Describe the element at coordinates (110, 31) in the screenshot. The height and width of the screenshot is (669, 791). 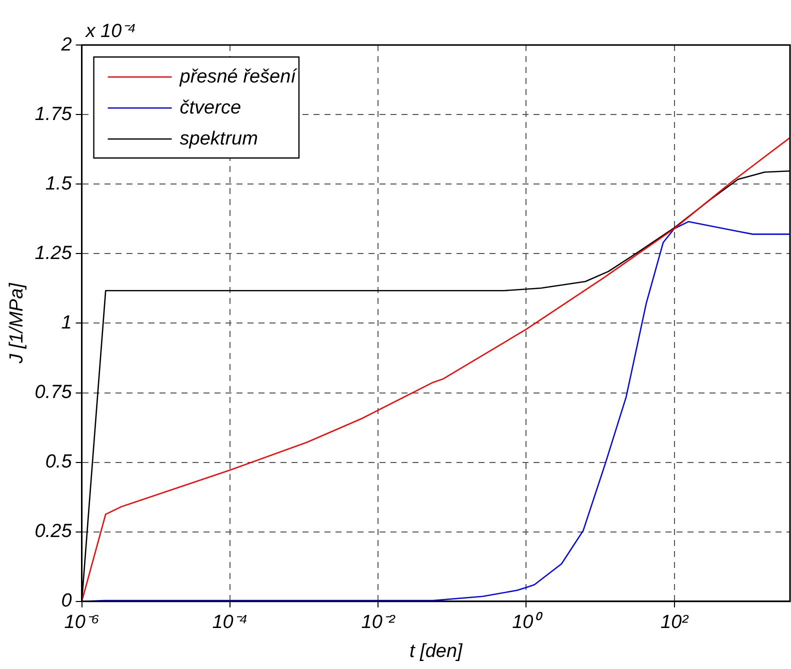
I see `text: x 10⁻⁴` at that location.